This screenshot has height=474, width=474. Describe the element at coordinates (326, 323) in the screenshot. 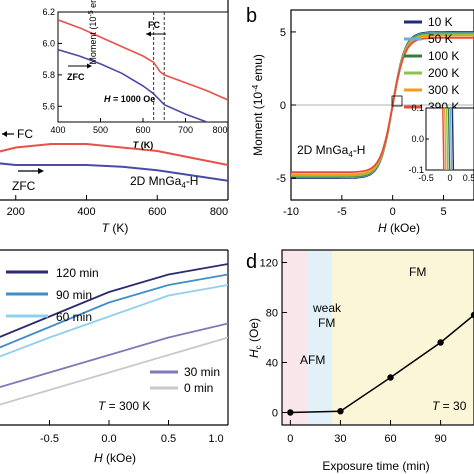

I see `panel-d-region-weak-fm: FM` at that location.